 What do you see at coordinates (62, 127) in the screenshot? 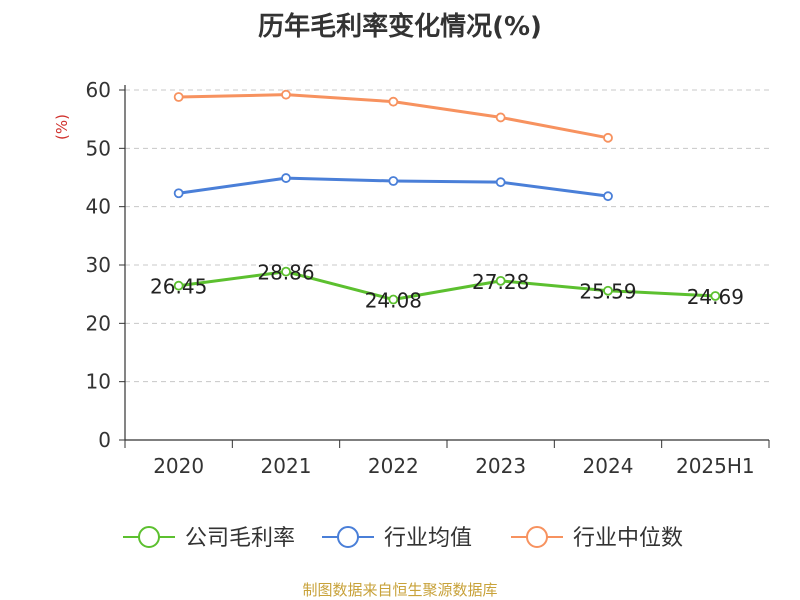
I see `y-axis-label: (%)` at bounding box center [62, 127].